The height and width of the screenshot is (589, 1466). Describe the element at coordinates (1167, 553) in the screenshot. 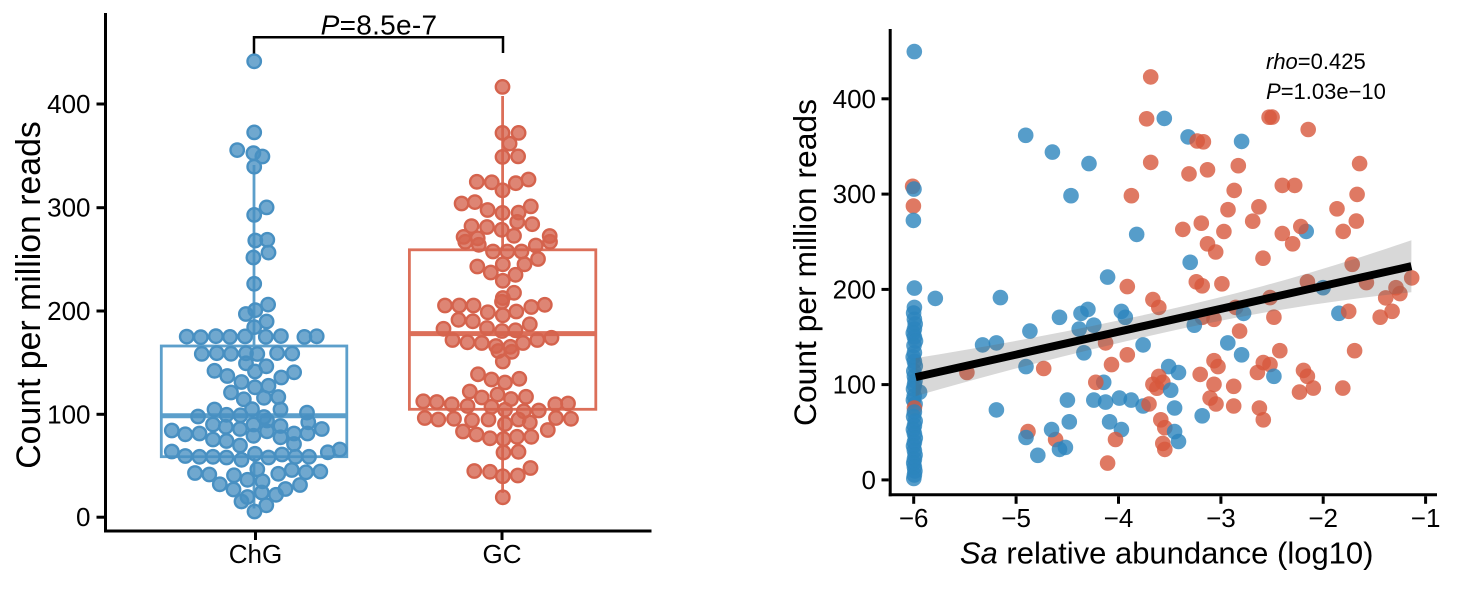

I see `svg-text: Sa relative abundance (log10)` at that location.